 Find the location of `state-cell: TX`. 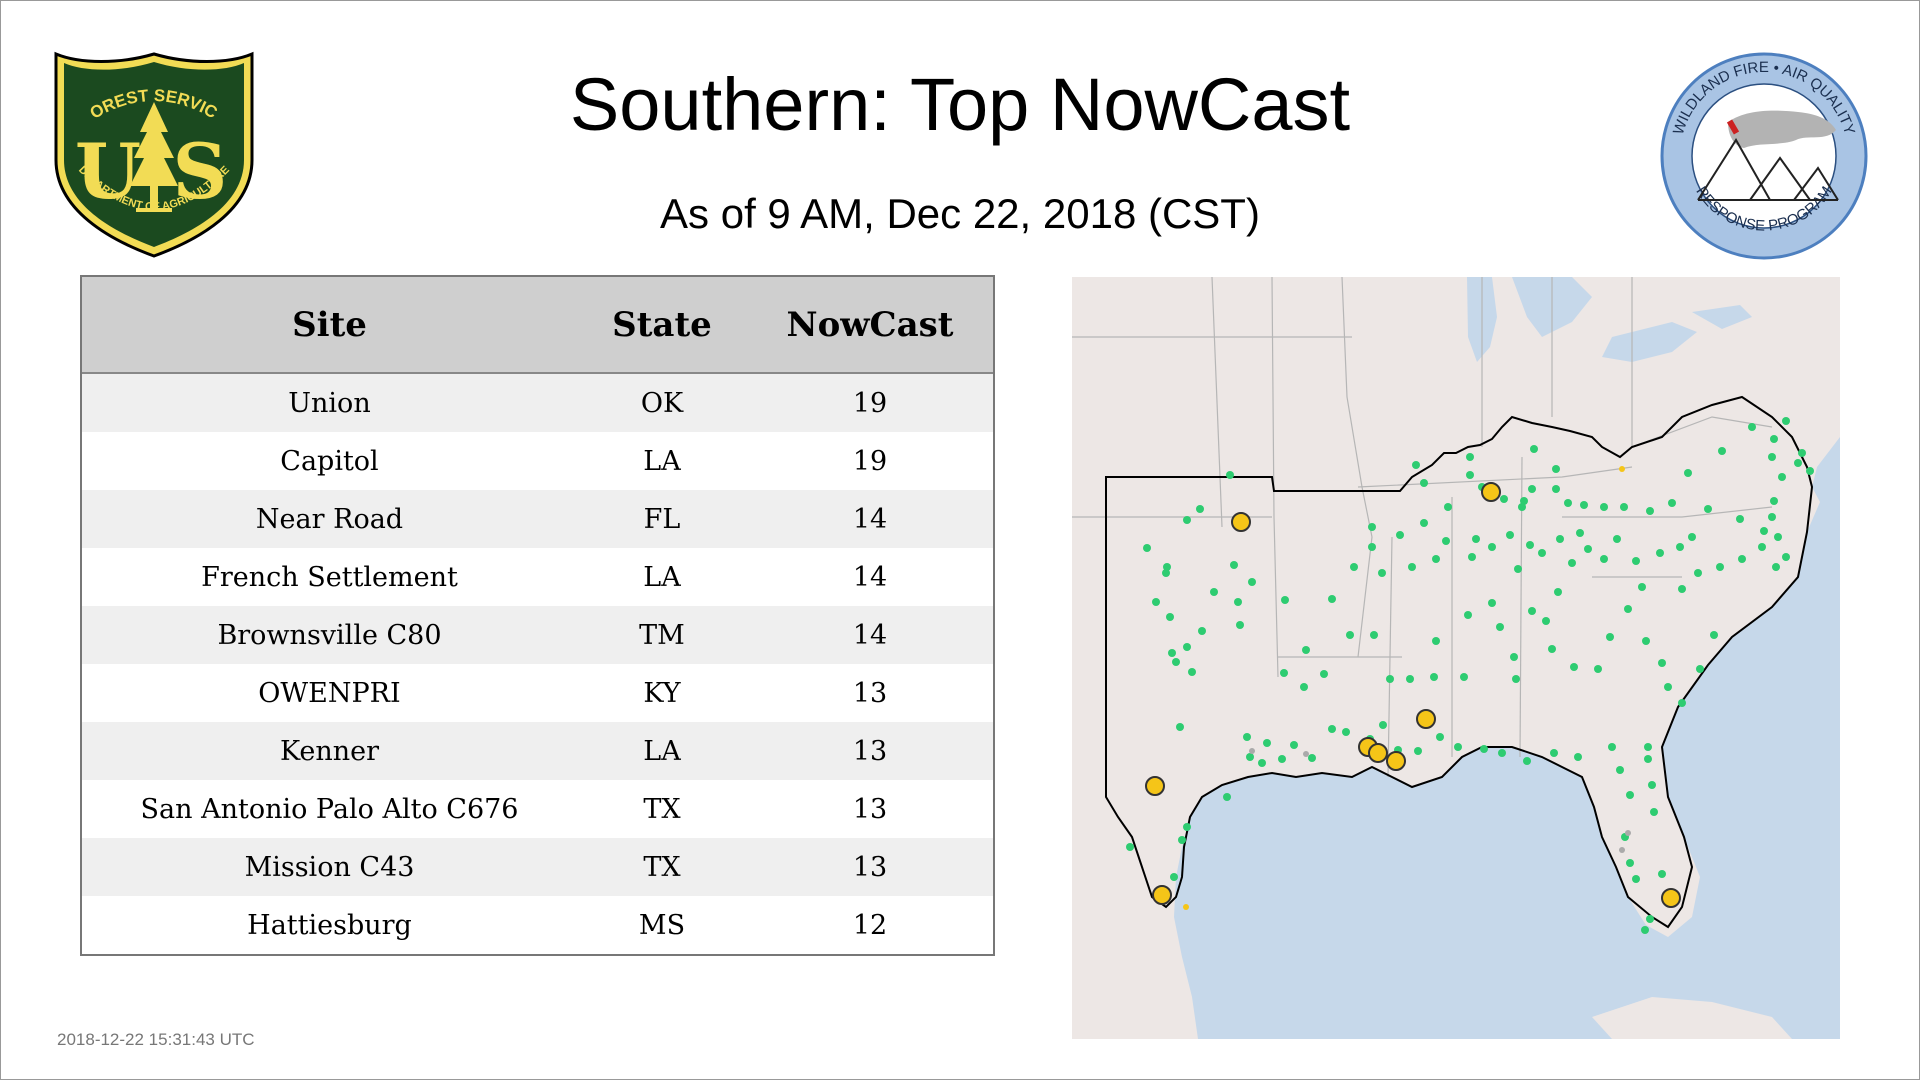

state-cell: TX is located at coordinates (662, 809).